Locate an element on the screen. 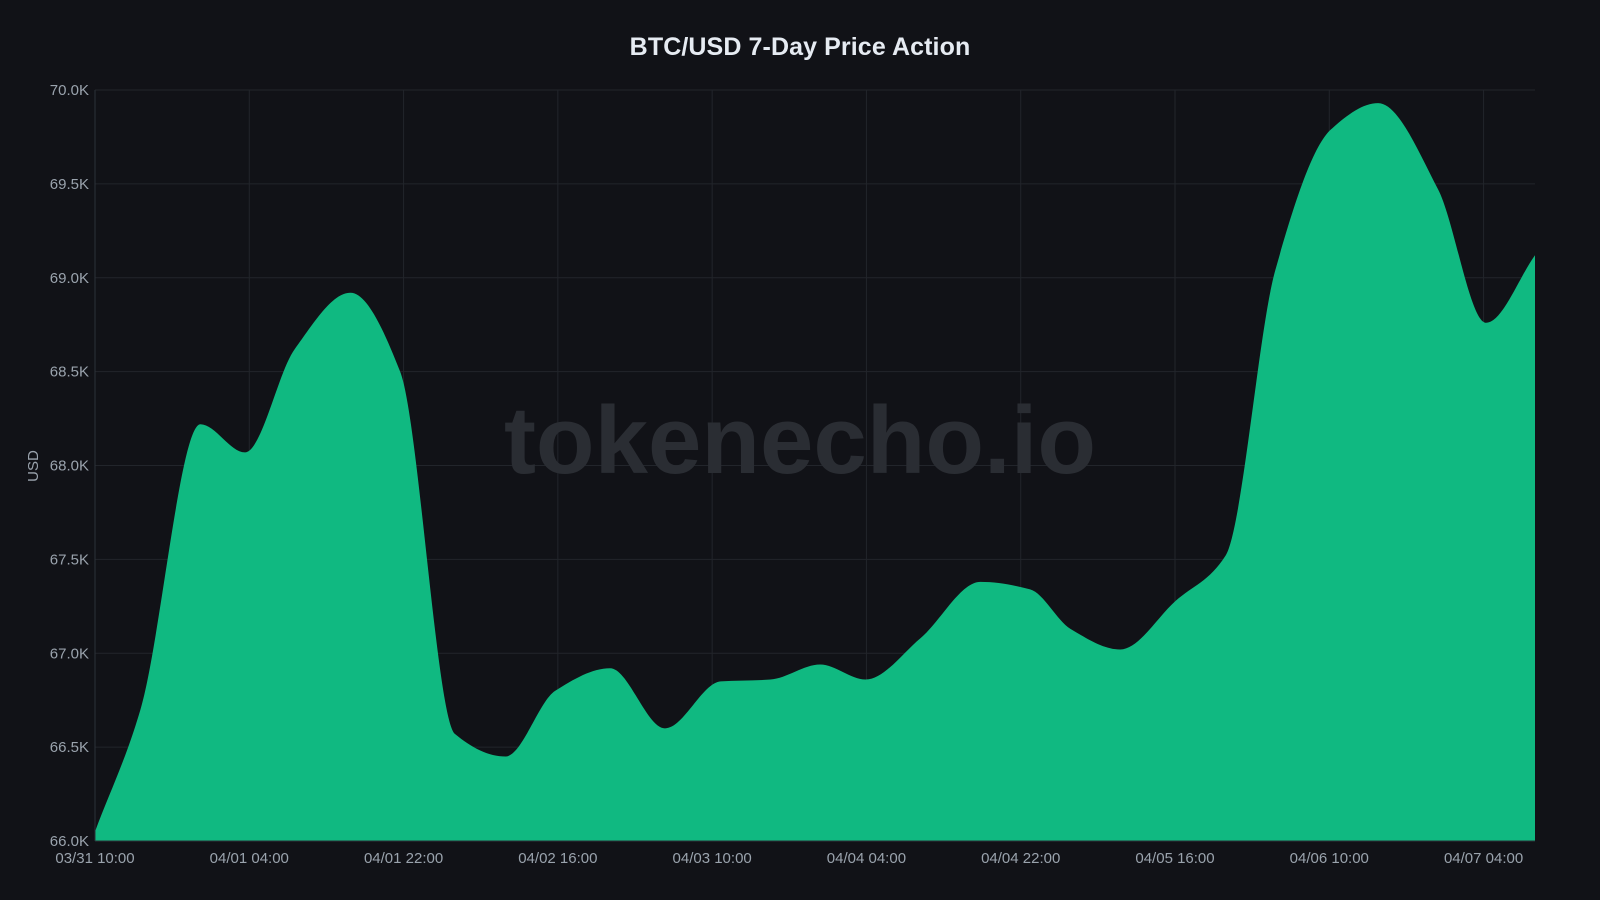 Image resolution: width=1600 pixels, height=900 pixels. x-tick-label: 04/06 10:00 is located at coordinates (1329, 858).